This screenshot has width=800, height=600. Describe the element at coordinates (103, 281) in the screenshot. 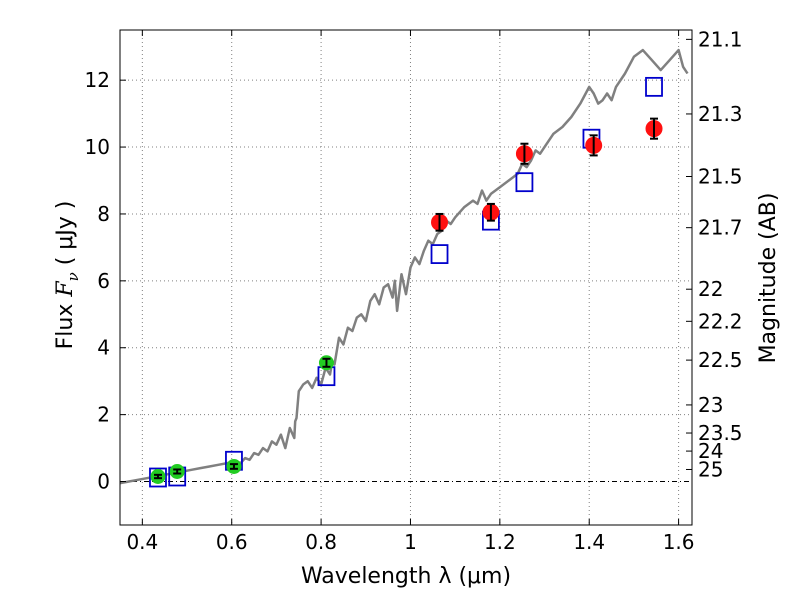

I see `y-tick-label: 6` at that location.